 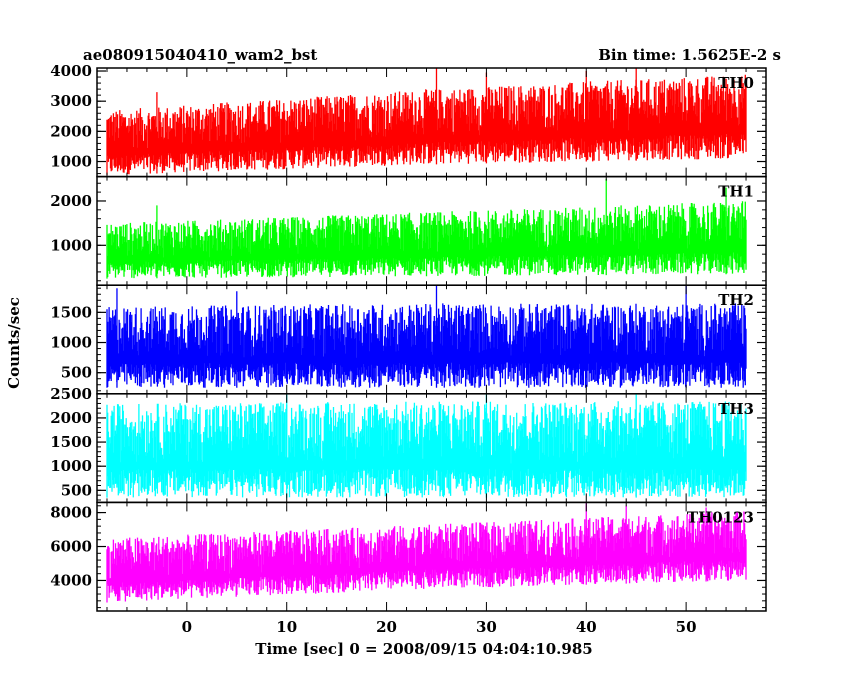 I want to click on y-tick-label: 3000, so click(x=71, y=101).